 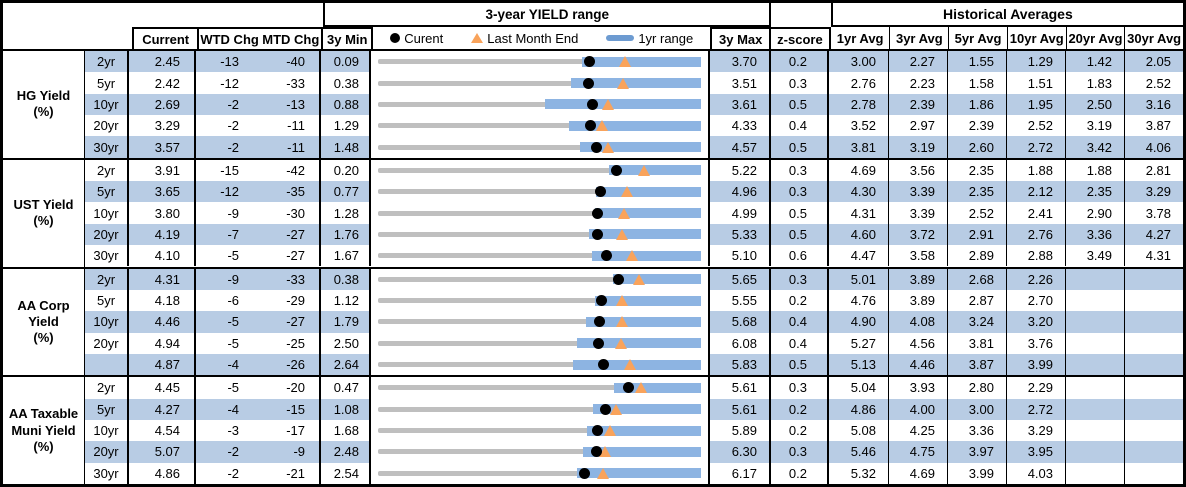 What do you see at coordinates (344, 192) in the screenshot?
I see `3y-min-cell: 0.77` at bounding box center [344, 192].